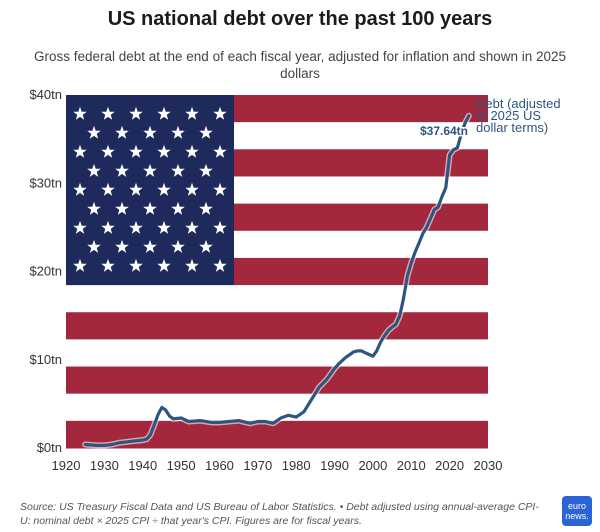 This screenshot has width=600, height=532. What do you see at coordinates (45, 182) in the screenshot?
I see `y-tick-label: $30tn` at bounding box center [45, 182].